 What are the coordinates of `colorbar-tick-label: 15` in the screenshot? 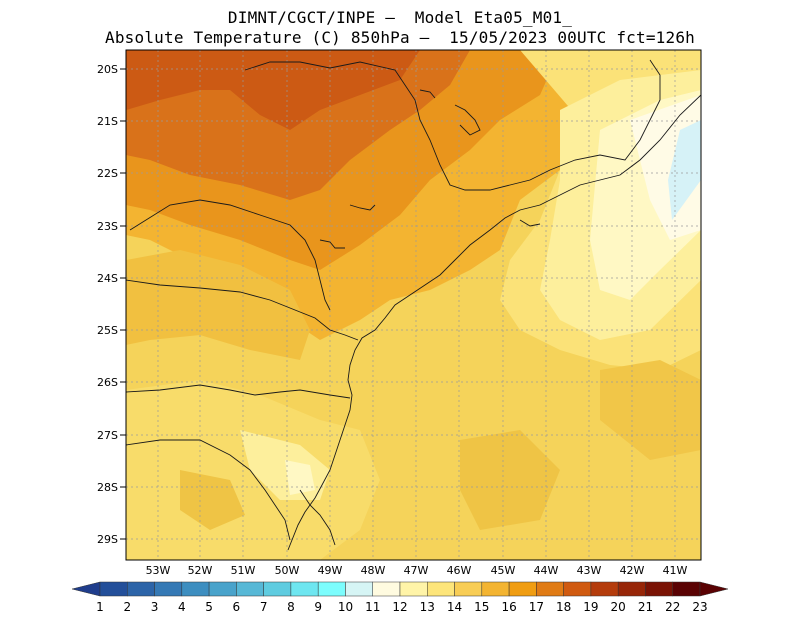 It's located at (481, 607).